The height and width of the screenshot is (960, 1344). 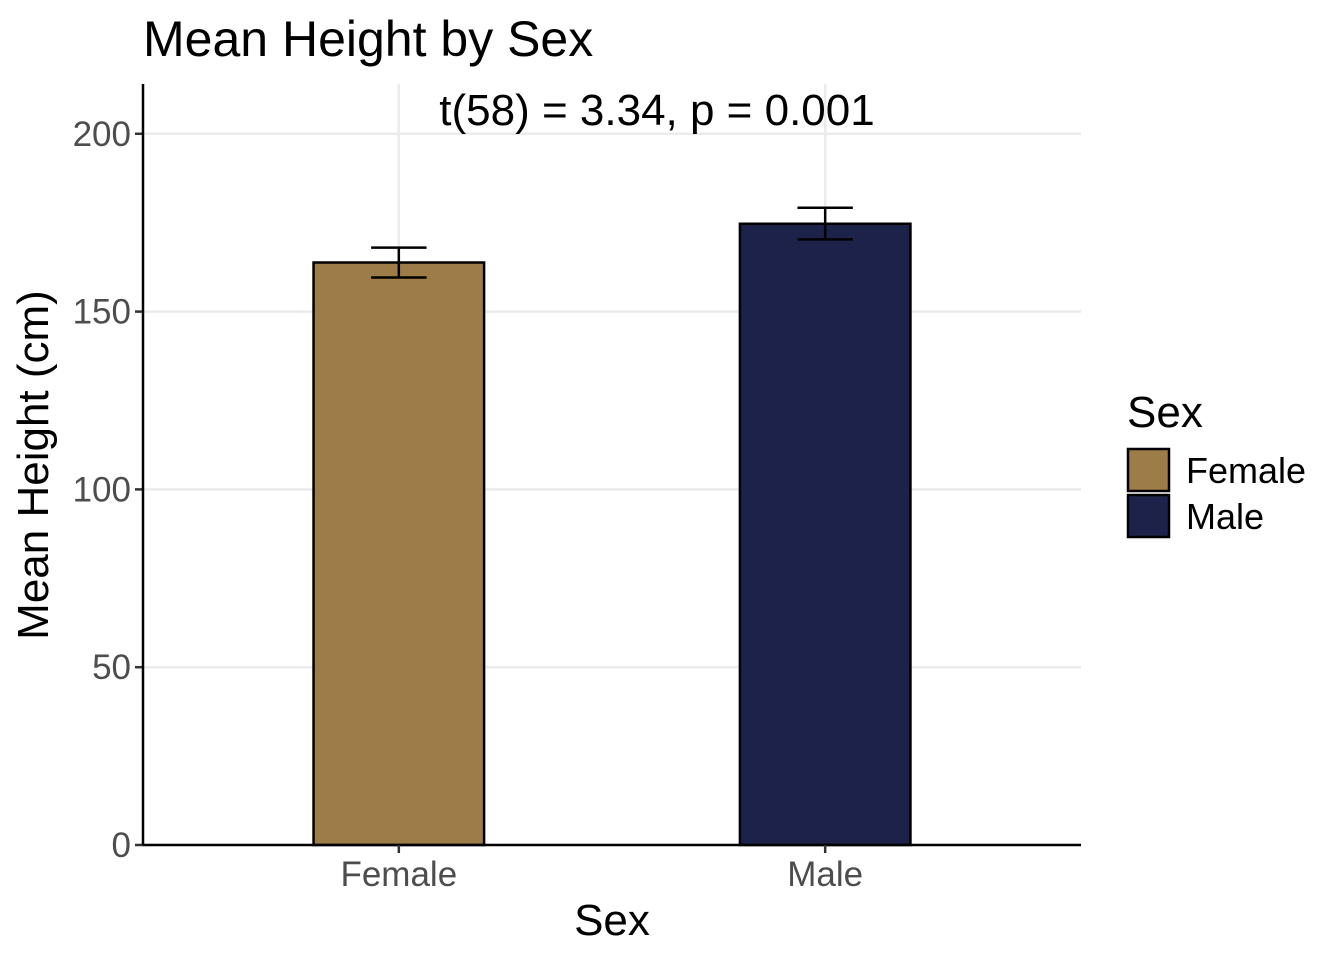 I want to click on chart-title: Mean Height by Sex, so click(x=368, y=39).